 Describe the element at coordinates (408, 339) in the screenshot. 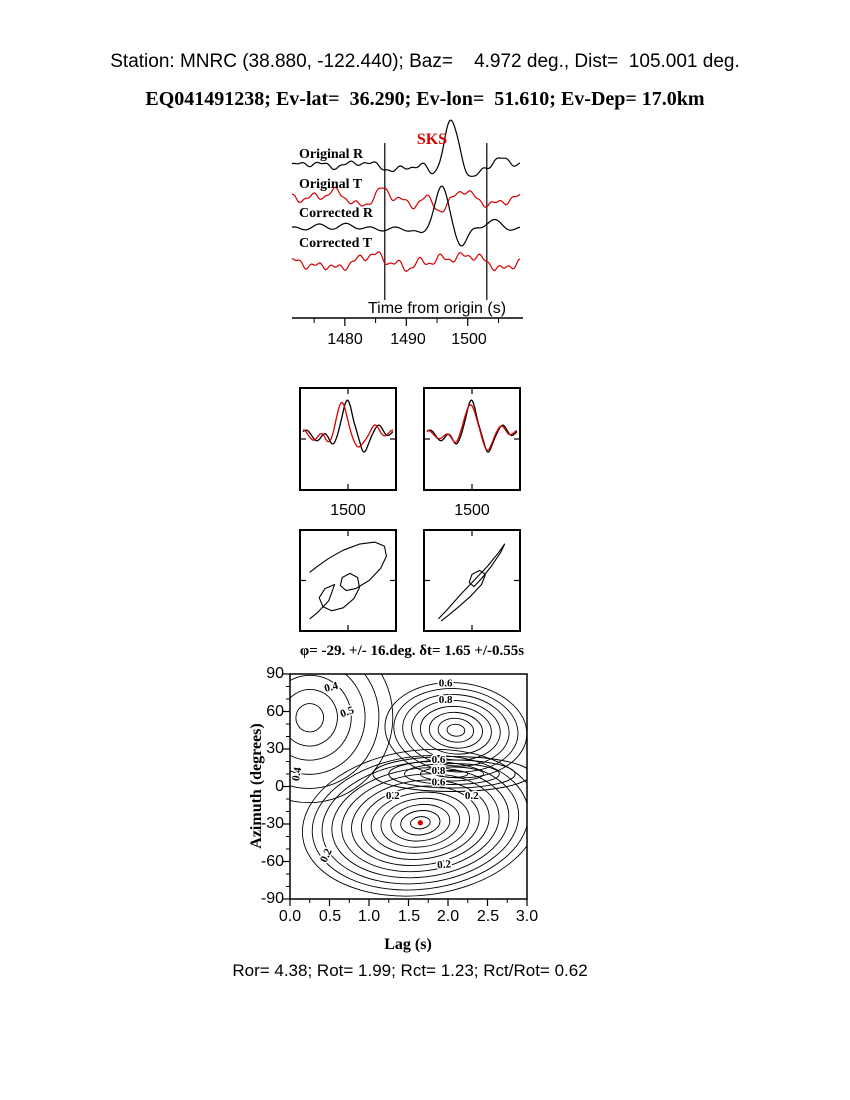

I see `time-tick-1490: 1490` at that location.